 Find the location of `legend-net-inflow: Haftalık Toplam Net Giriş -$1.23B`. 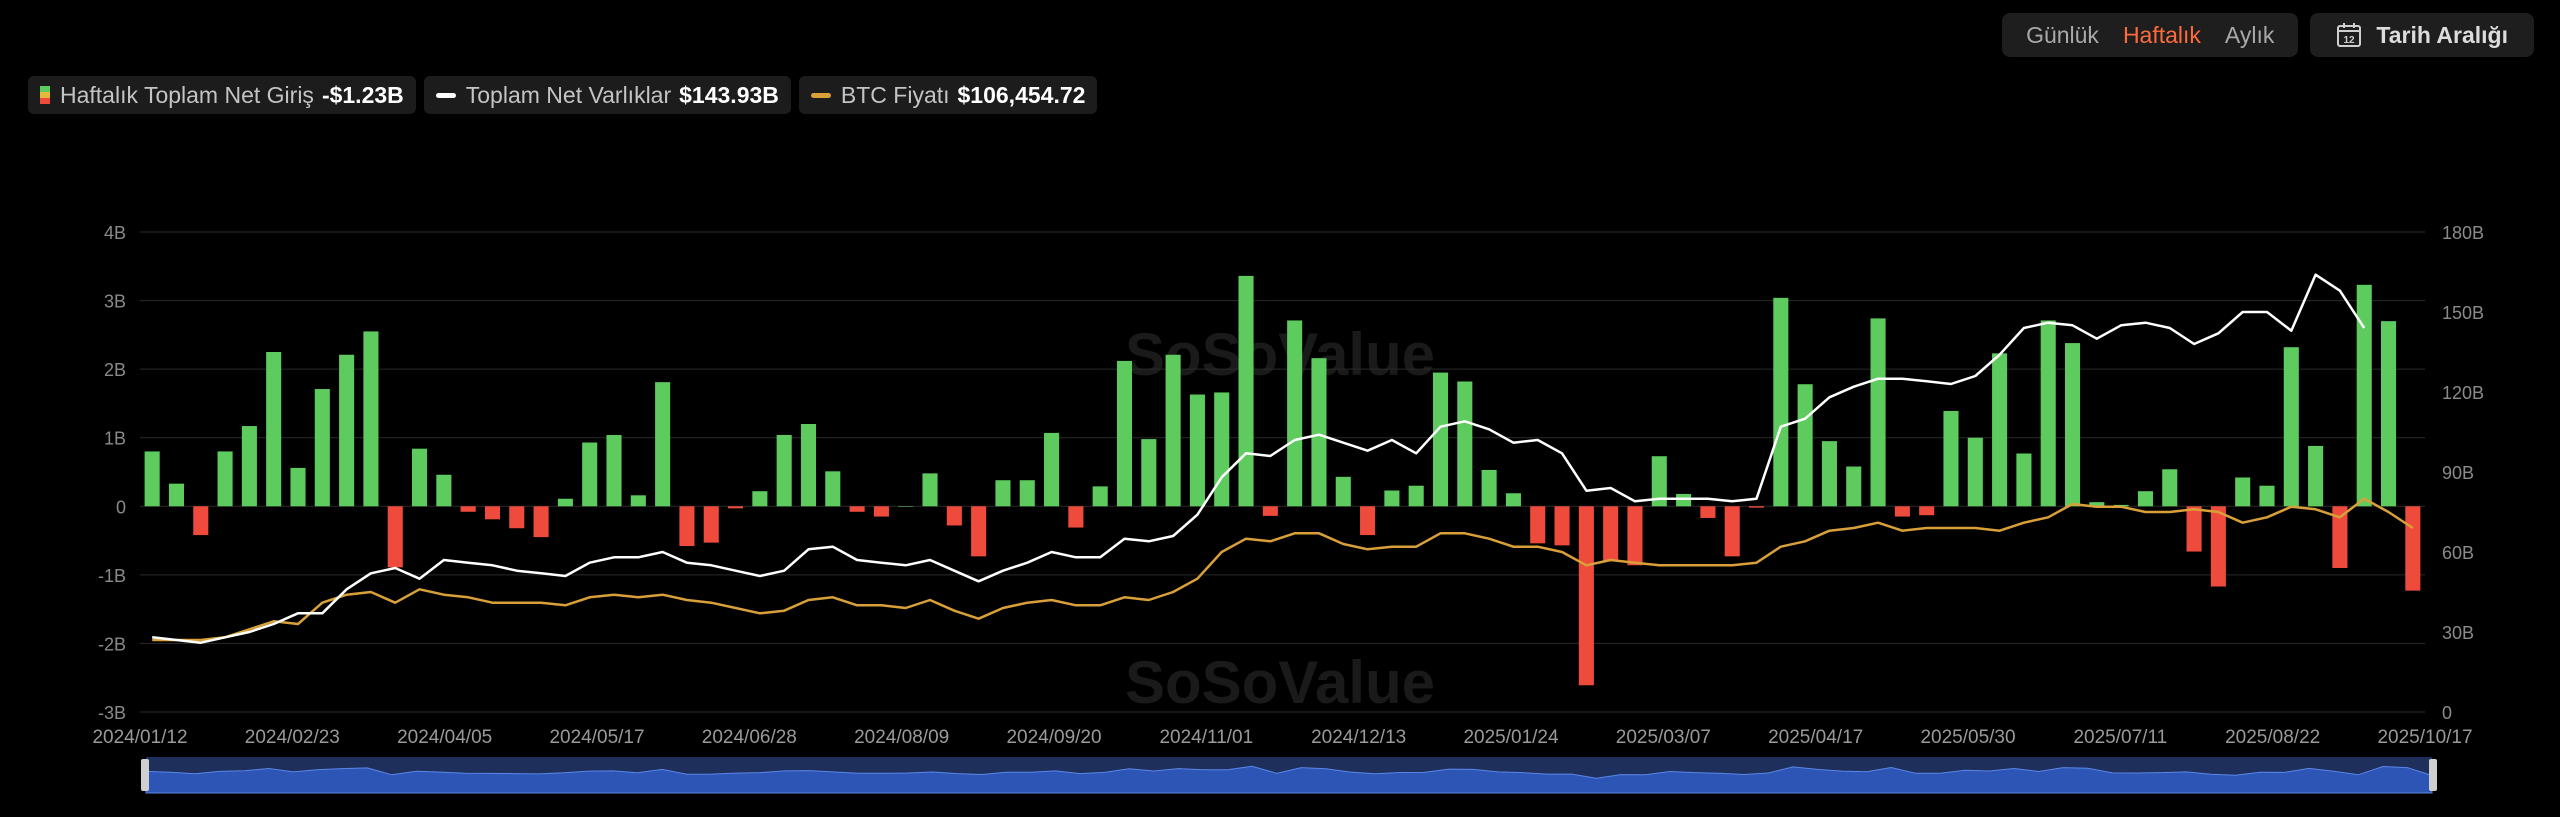

legend-net-inflow: Haftalık Toplam Net Giriş -$1.23B is located at coordinates (222, 95).